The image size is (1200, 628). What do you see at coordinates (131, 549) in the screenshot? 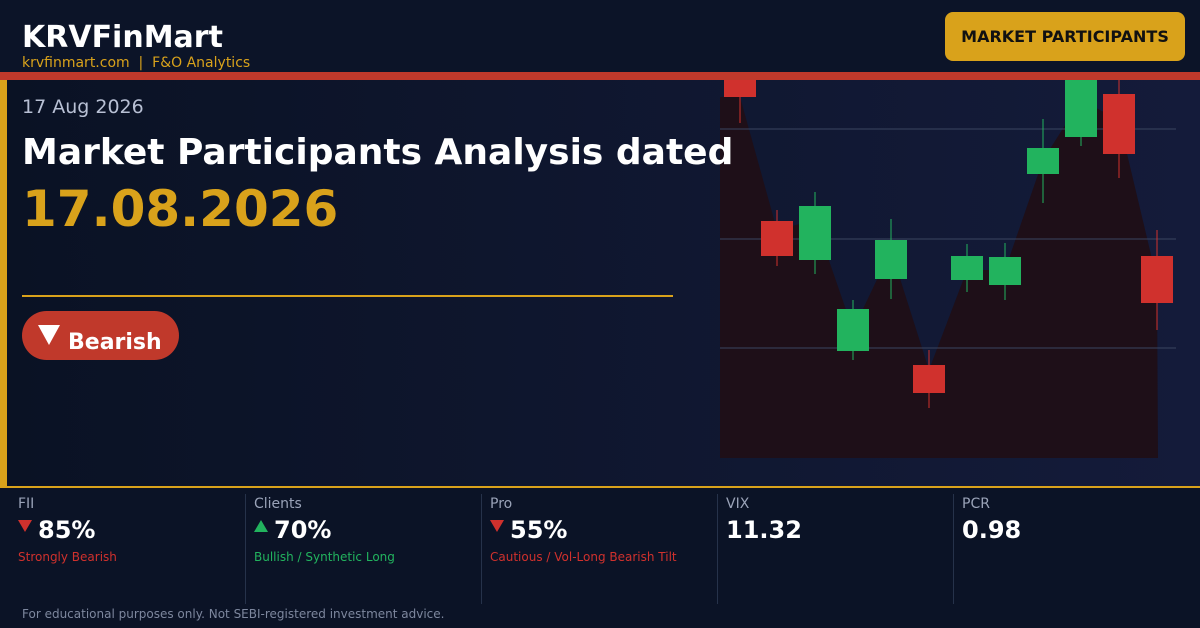
I see `stat: FII 85% Strongly Bearish` at bounding box center [131, 549].